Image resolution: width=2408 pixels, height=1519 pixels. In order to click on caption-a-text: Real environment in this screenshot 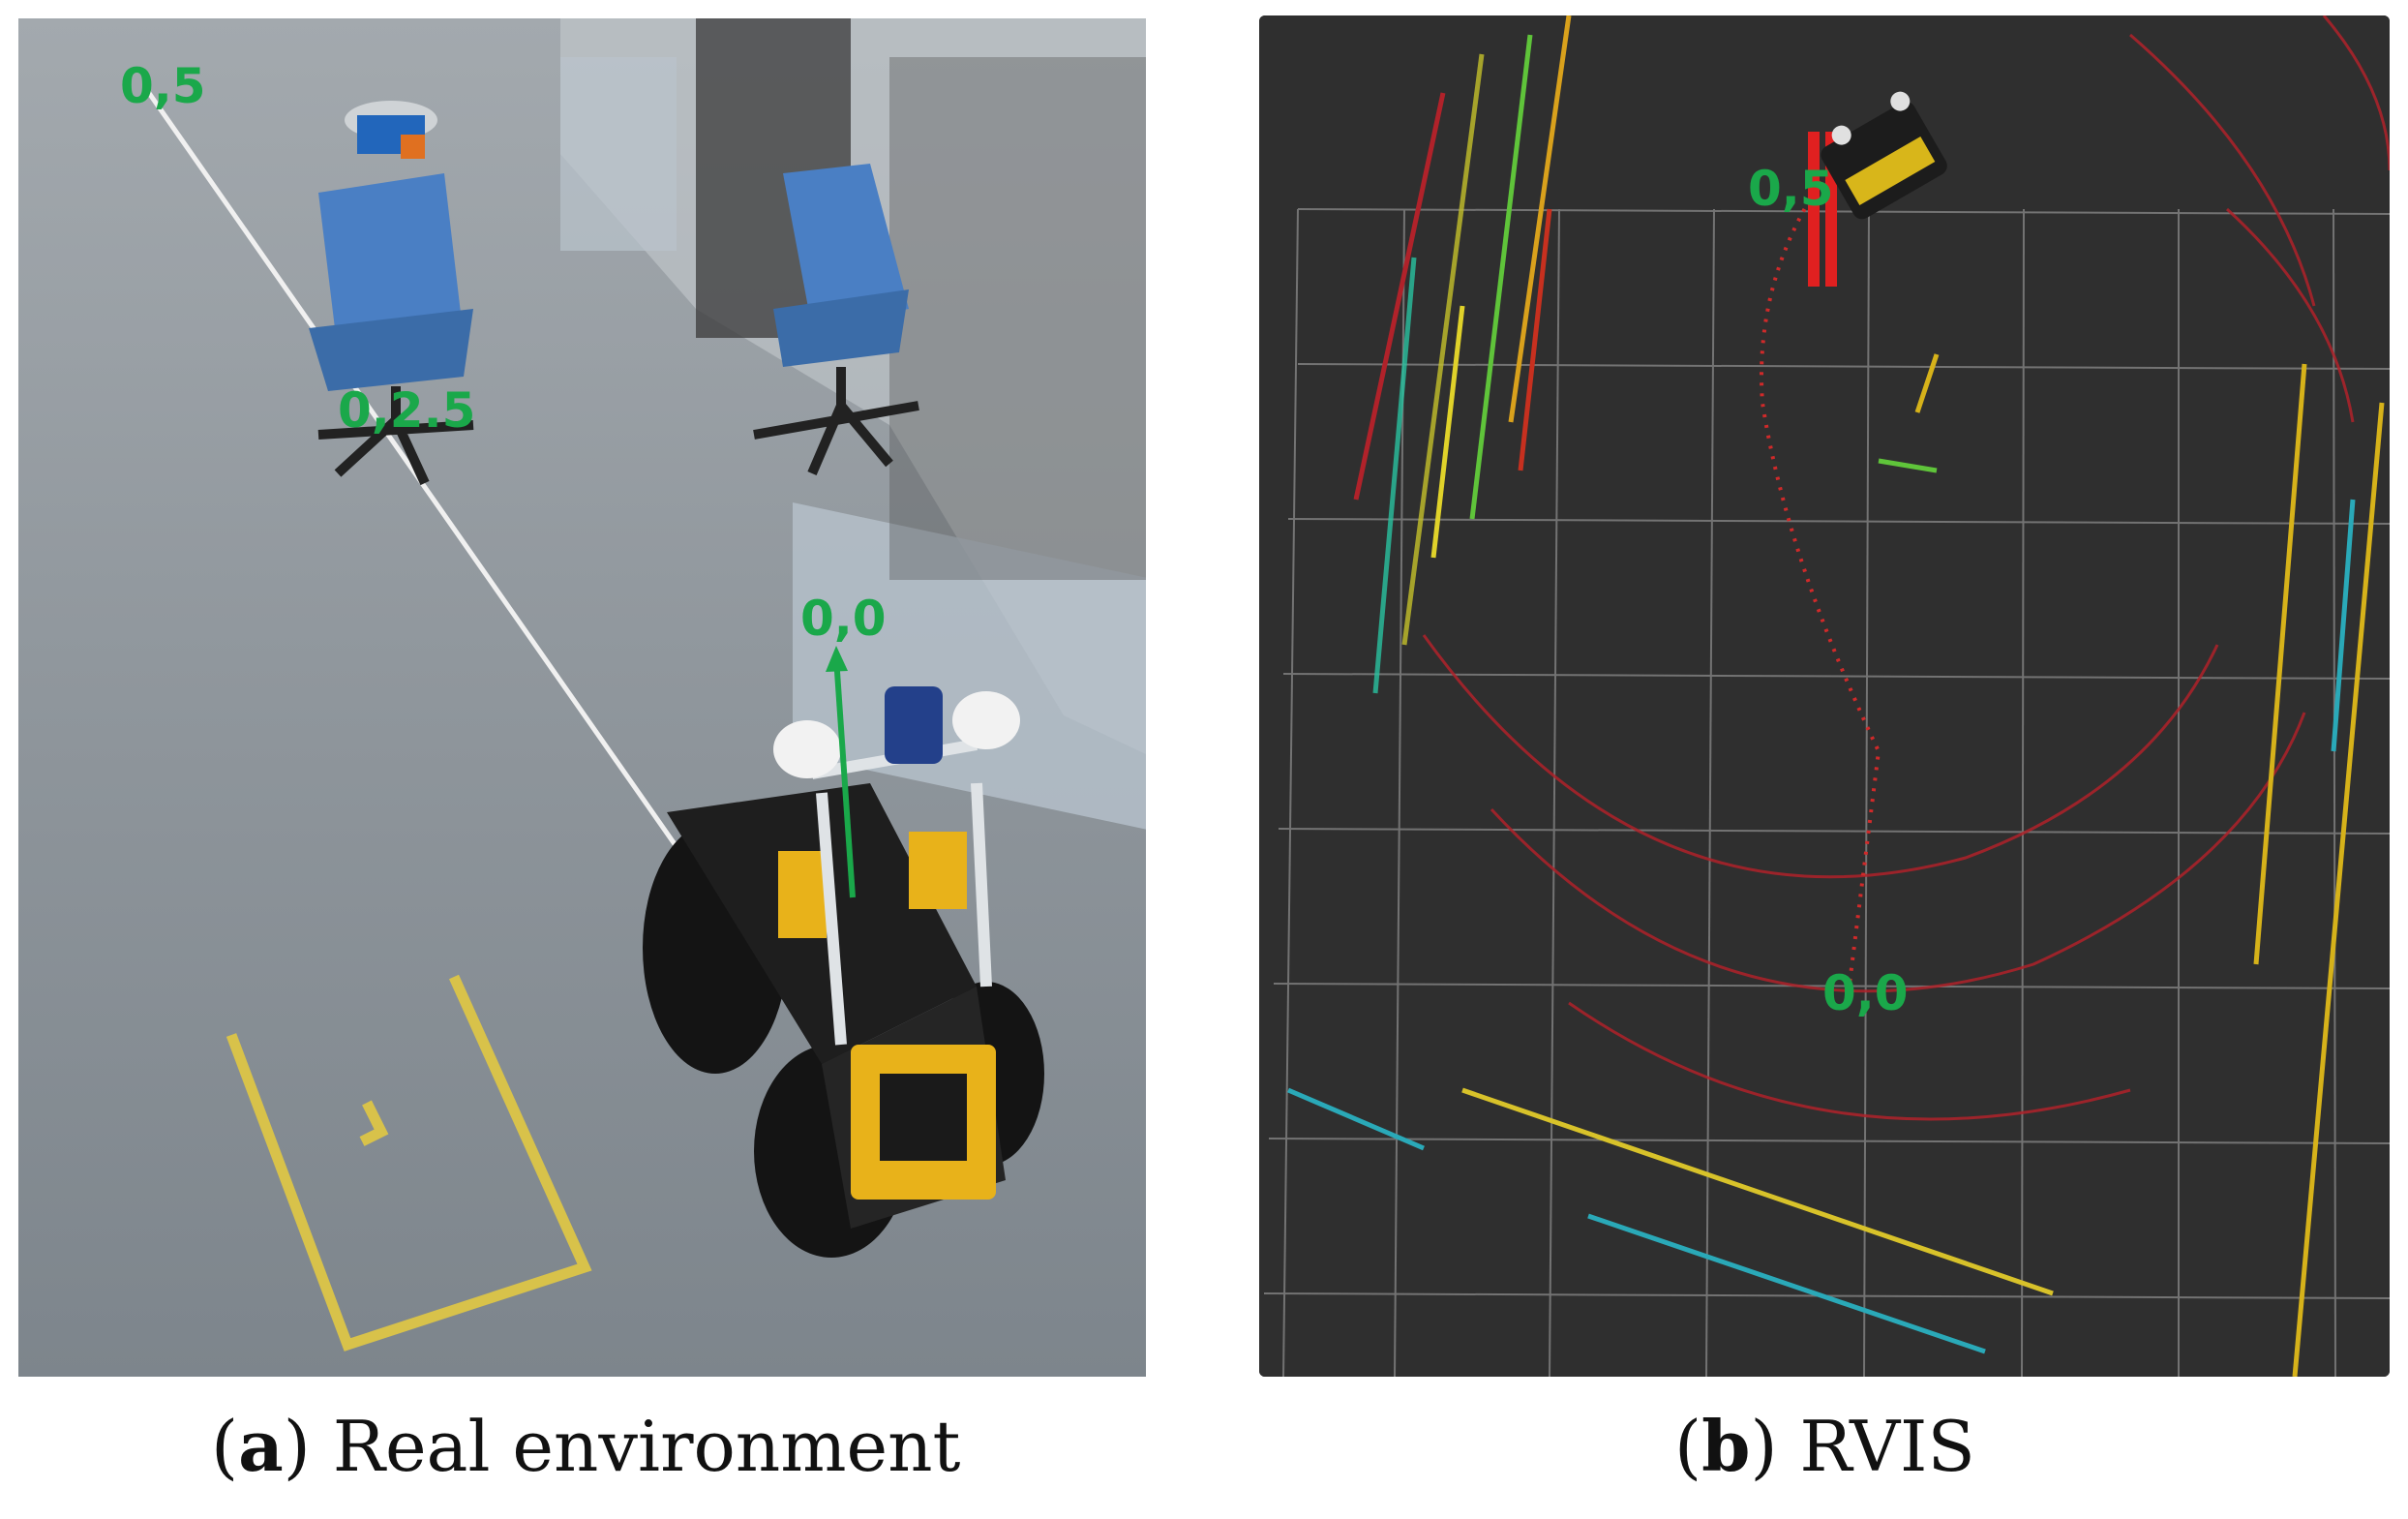, I will do `click(635, 1446)`.